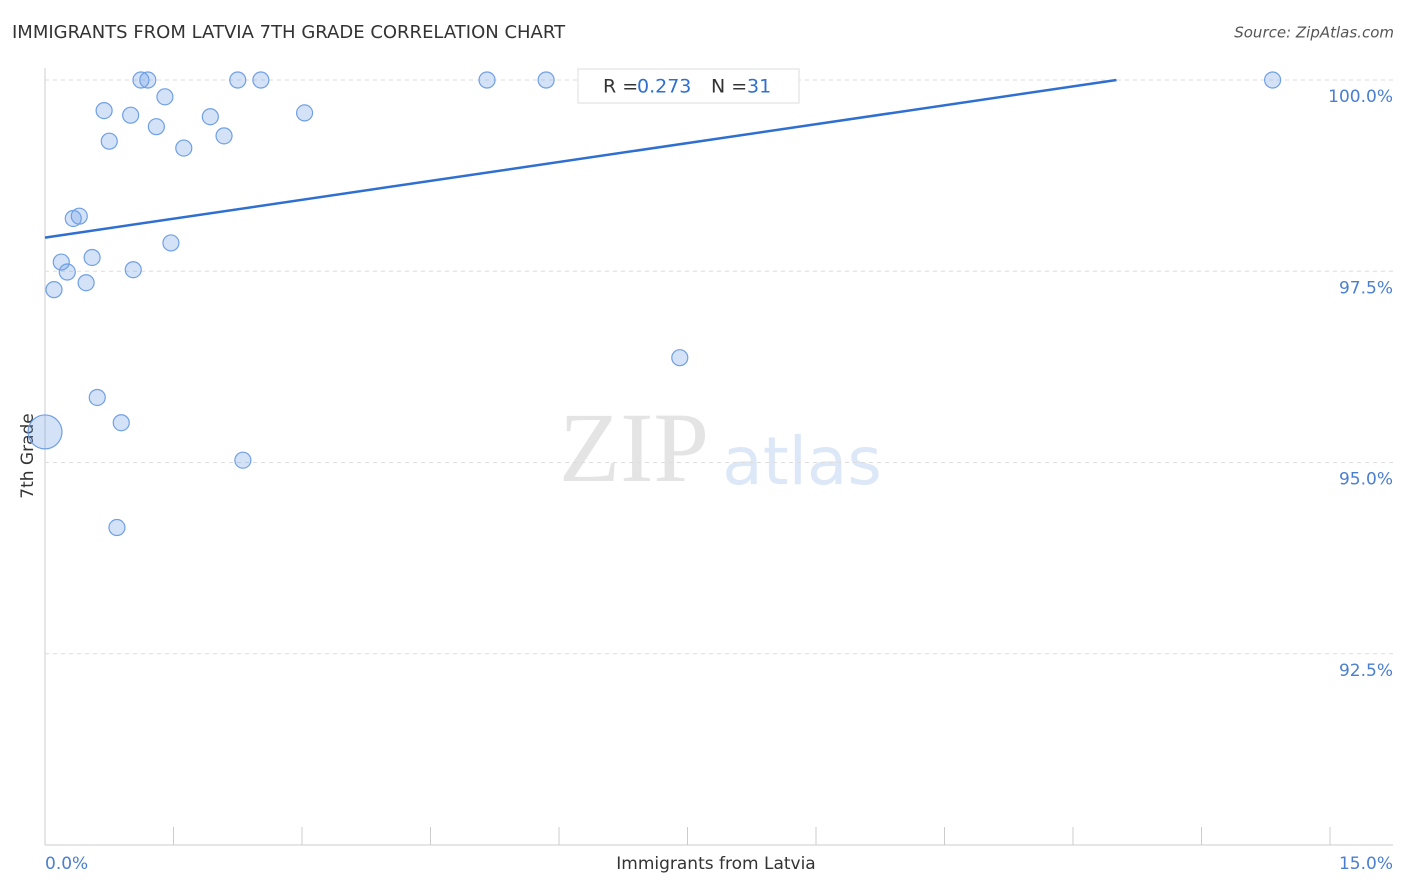 This screenshot has width=1406, height=892. What do you see at coordinates (580, 158) in the screenshot?
I see `trend-line` at bounding box center [580, 158].